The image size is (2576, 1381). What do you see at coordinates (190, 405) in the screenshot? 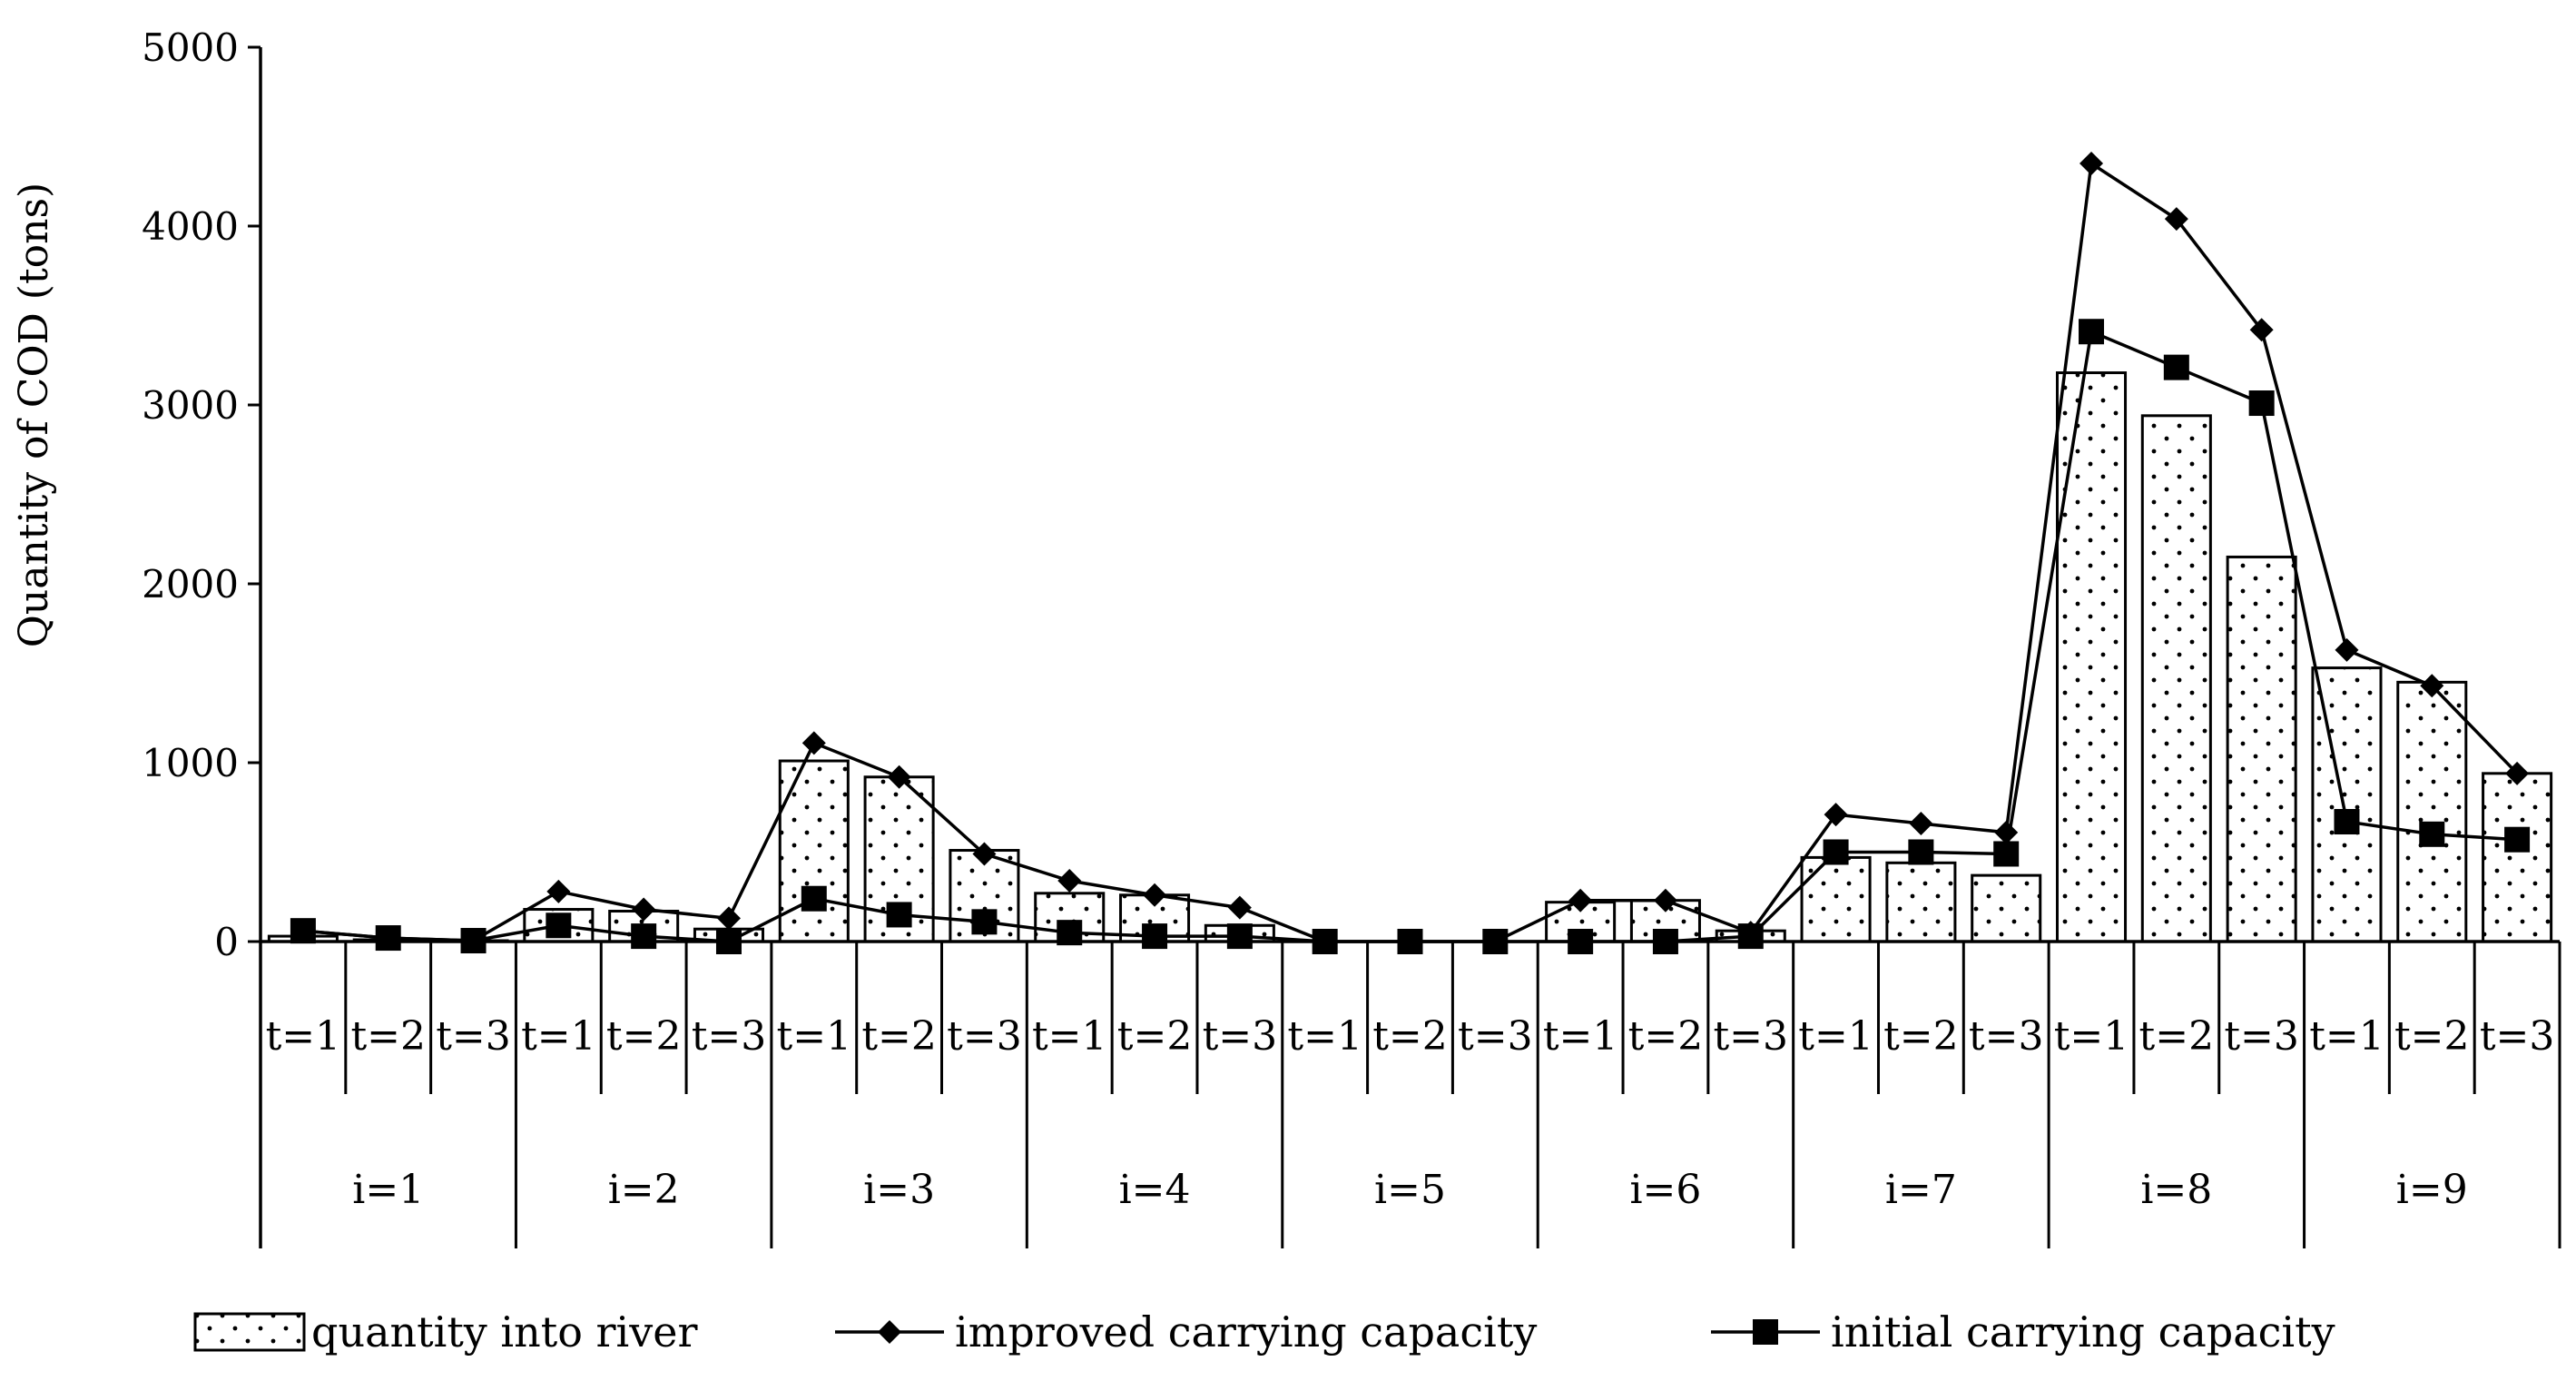
I see `y-tick-label: 3000` at bounding box center [190, 405].